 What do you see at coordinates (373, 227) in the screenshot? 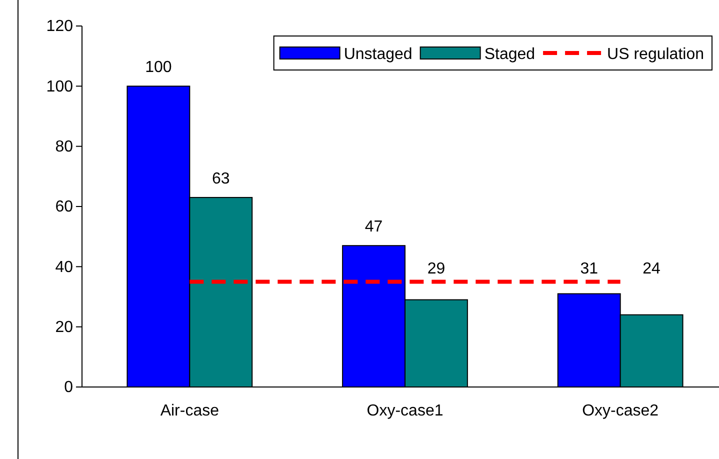
I see `data-label: 47` at bounding box center [373, 227].